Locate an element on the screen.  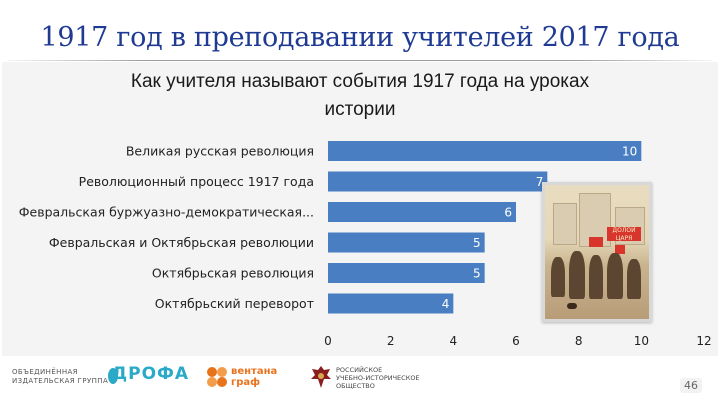
x-tick-label: 6 is located at coordinates (516, 341).